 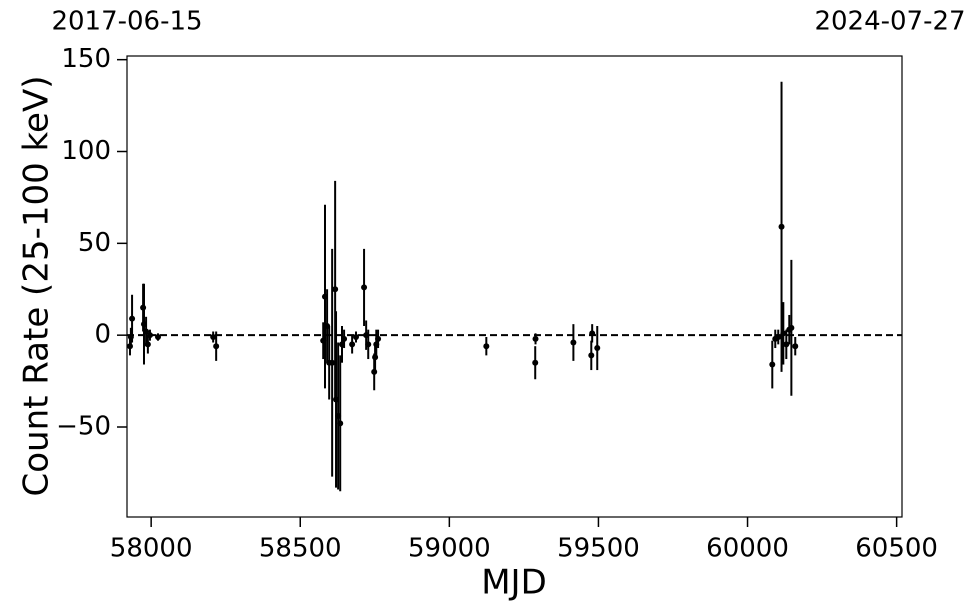 I want to click on y-axis-label: Count Rate (25-100 keV), so click(x=37, y=286).